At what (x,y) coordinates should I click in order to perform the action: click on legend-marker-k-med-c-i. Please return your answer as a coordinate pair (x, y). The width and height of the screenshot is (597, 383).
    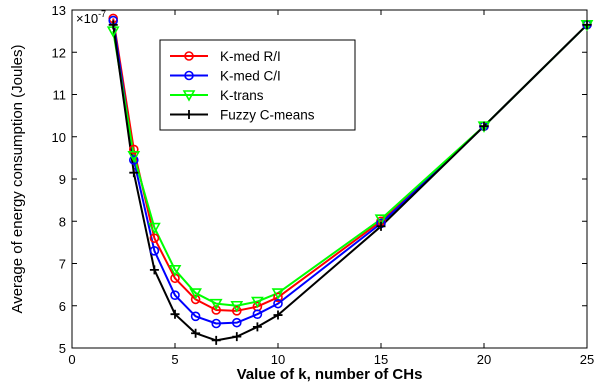
    Looking at the image, I should click on (189, 75).